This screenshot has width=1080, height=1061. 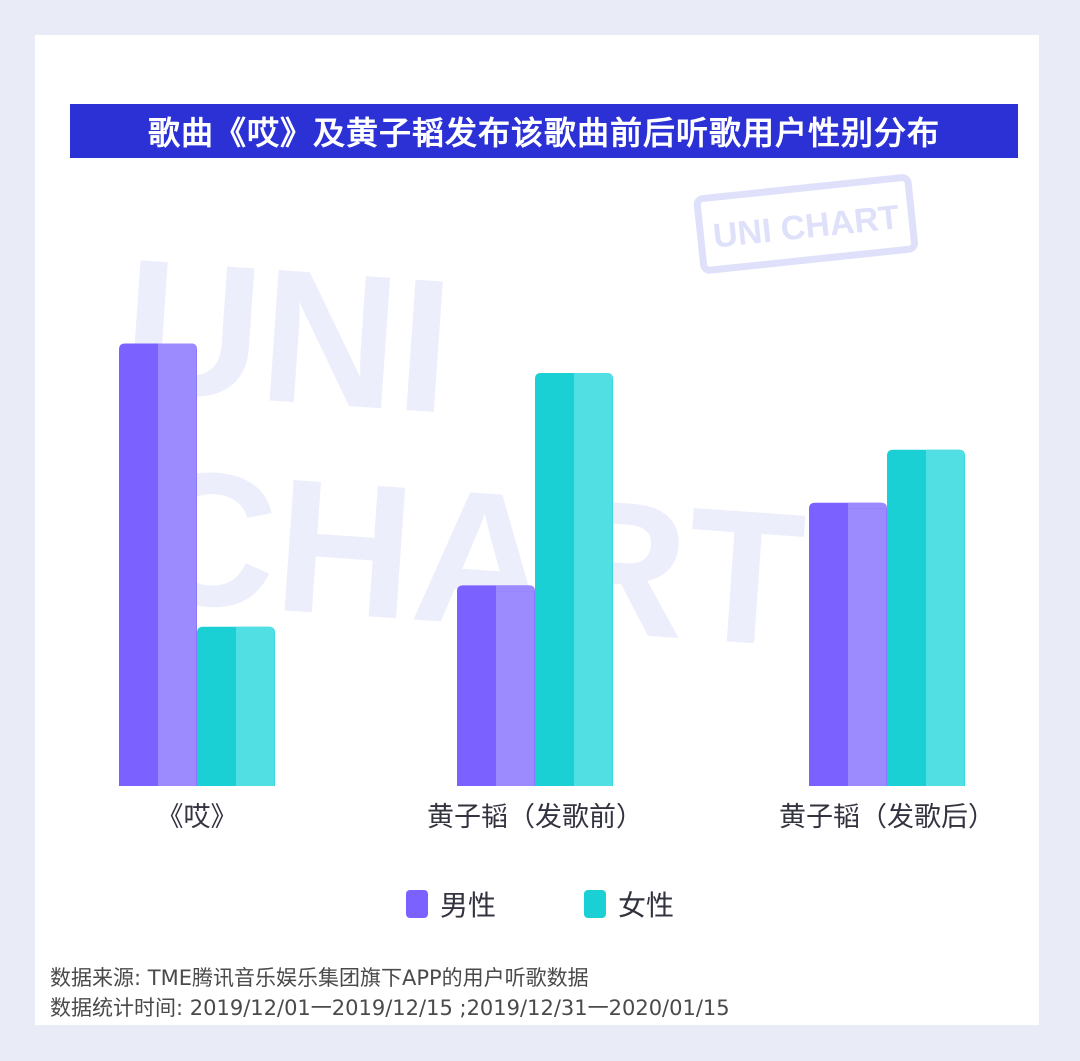 What do you see at coordinates (467, 905) in the screenshot?
I see `legend-label: 男性` at bounding box center [467, 905].